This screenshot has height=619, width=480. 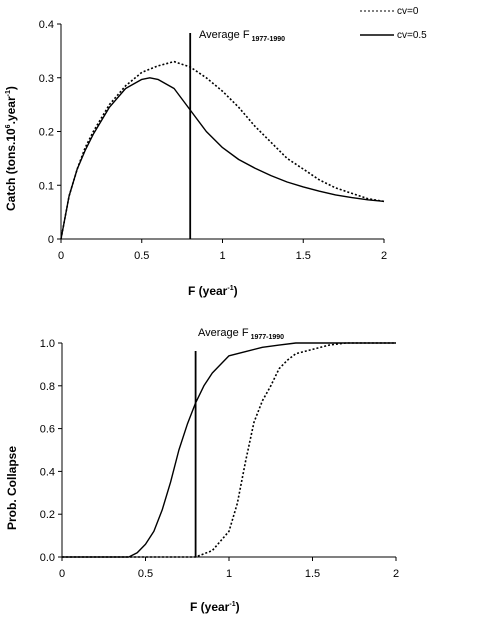 What do you see at coordinates (208, 291) in the screenshot?
I see `x-axis-label-text: F (year` at bounding box center [208, 291].